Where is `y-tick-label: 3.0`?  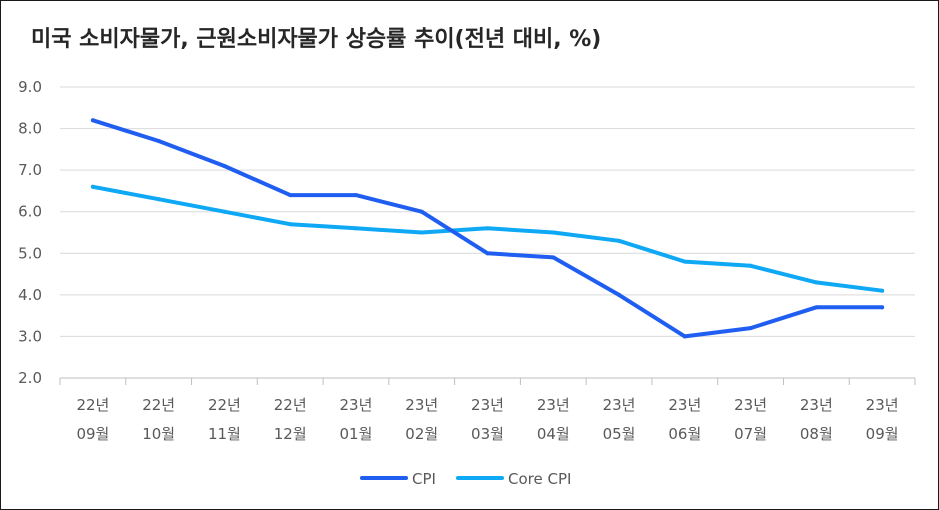 y-tick-label: 3.0 is located at coordinates (30, 336).